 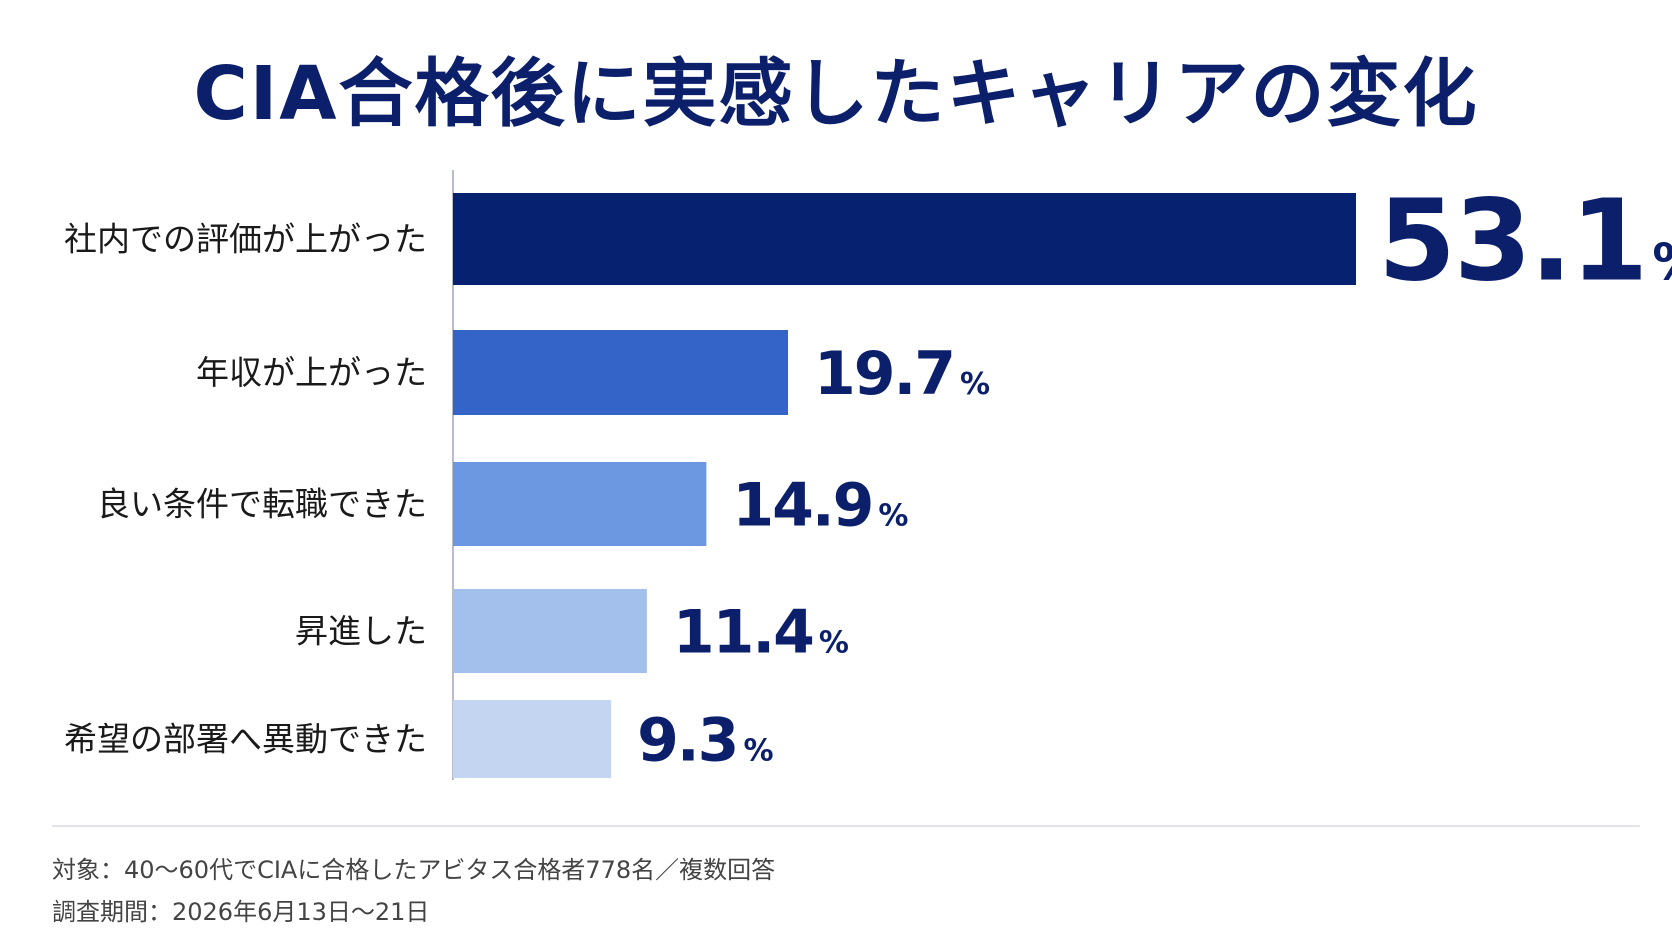 What do you see at coordinates (245, 739) in the screenshot?
I see `category-label: 希望の部署へ異動できた` at bounding box center [245, 739].